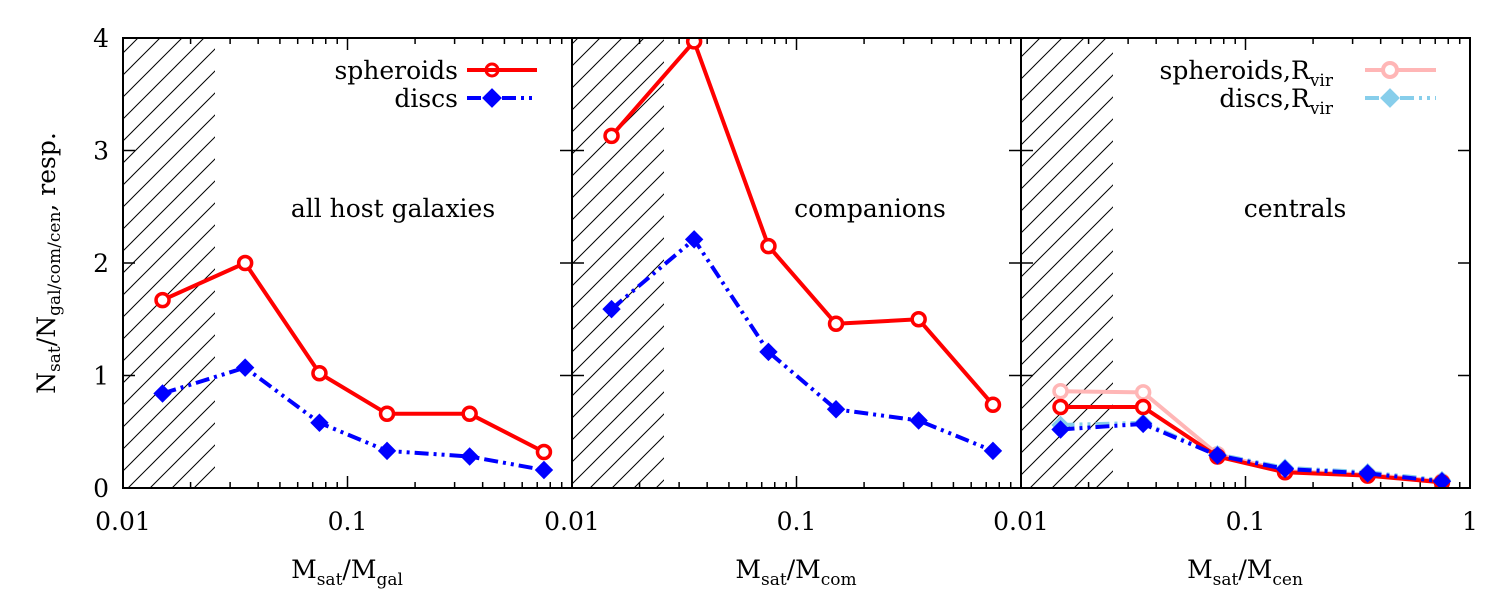  I want to click on x-axis-title-sub2: com, so click(839, 580).